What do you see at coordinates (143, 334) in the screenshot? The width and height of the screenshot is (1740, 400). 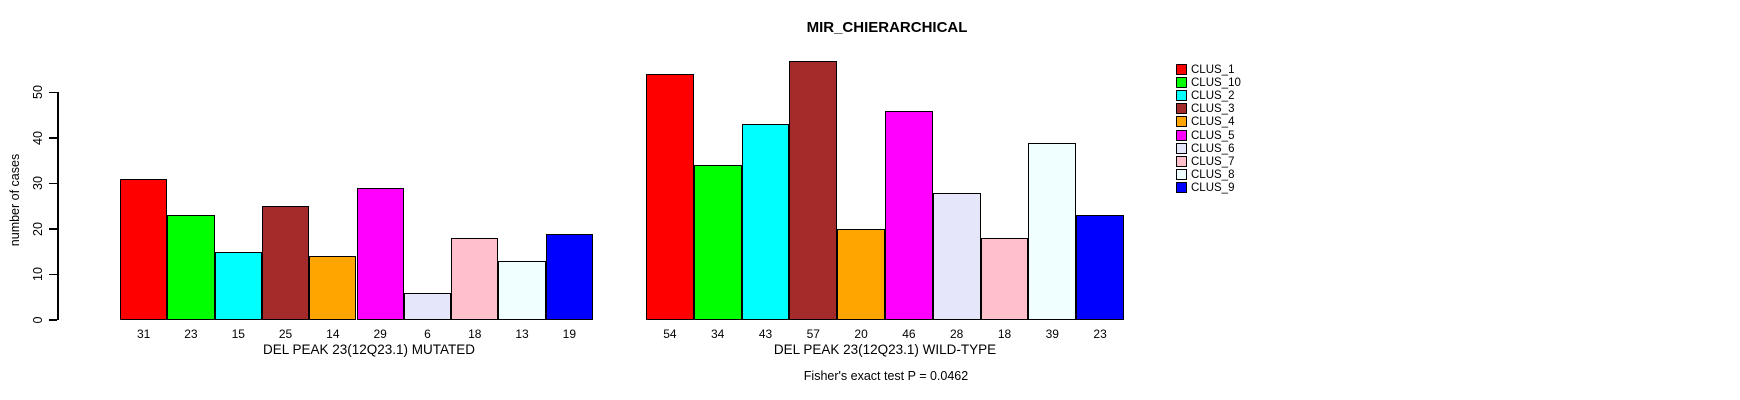 I see `bar-value-label: 31` at bounding box center [143, 334].